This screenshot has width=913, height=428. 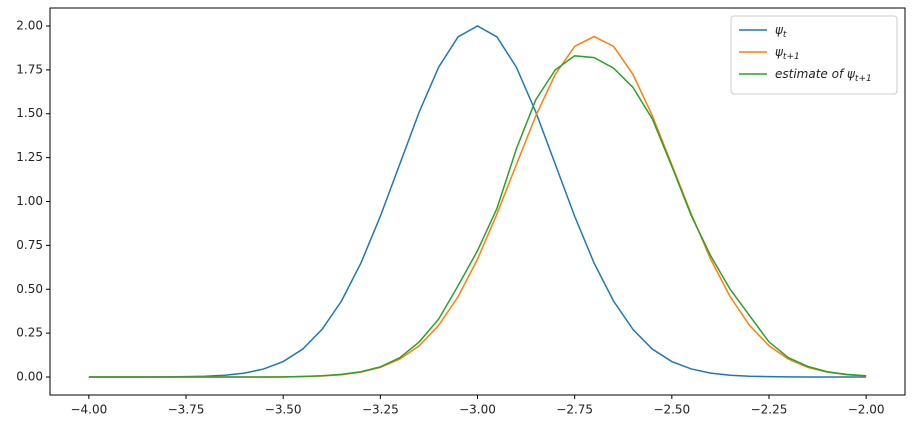 I want to click on x-tick-label: −3.25, so click(x=380, y=410).